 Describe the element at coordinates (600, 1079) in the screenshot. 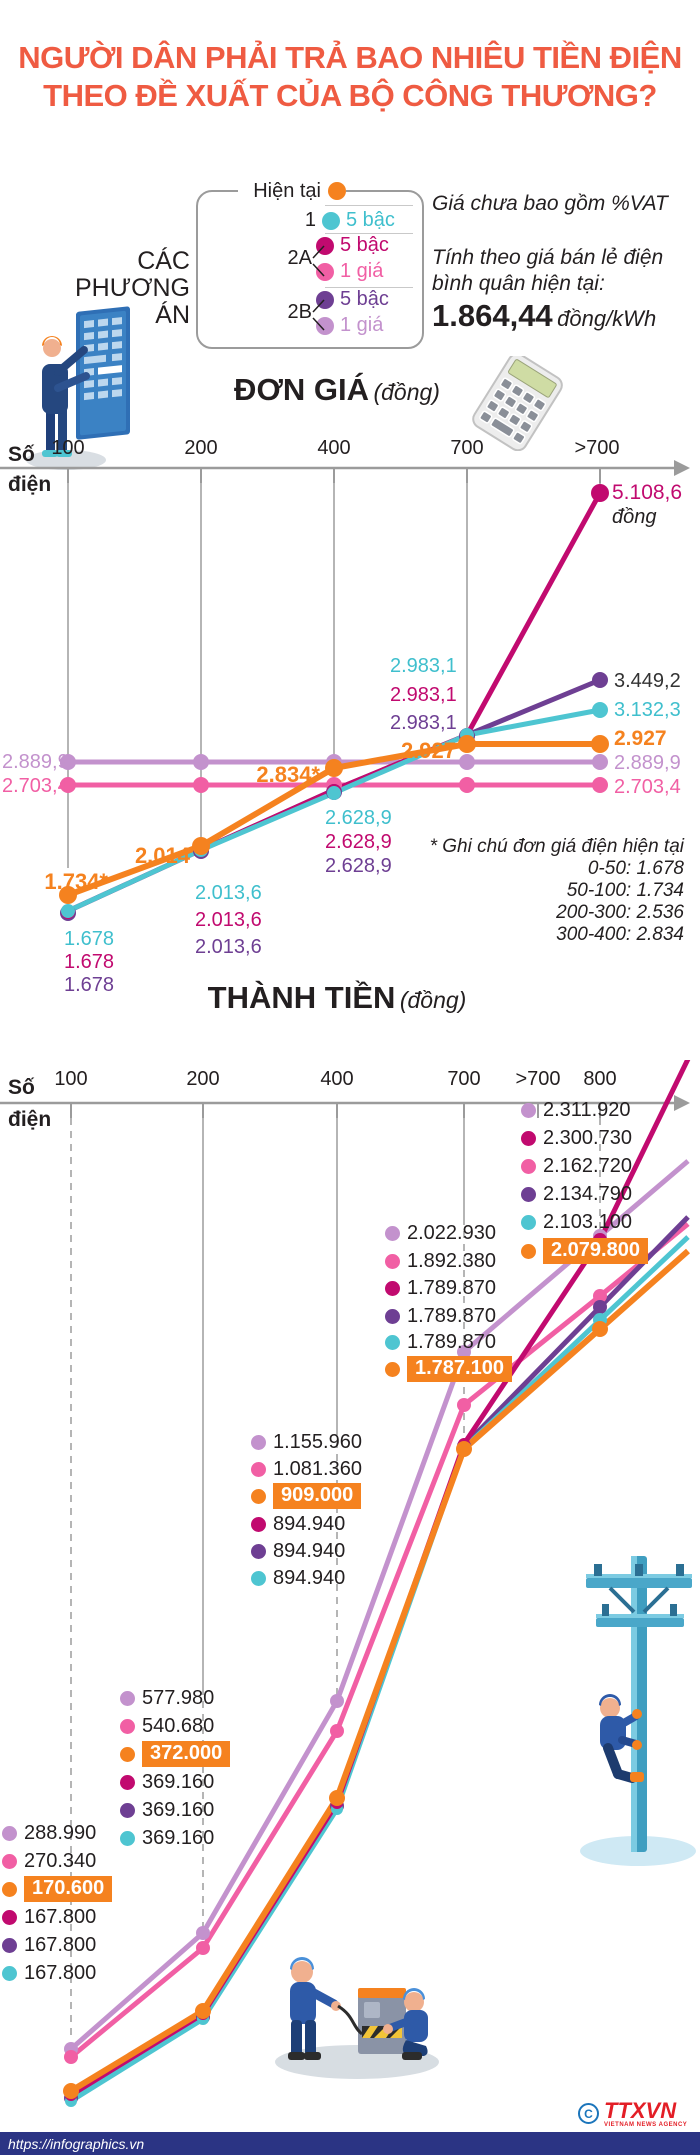

I see `chart2-tick-800: 800` at that location.